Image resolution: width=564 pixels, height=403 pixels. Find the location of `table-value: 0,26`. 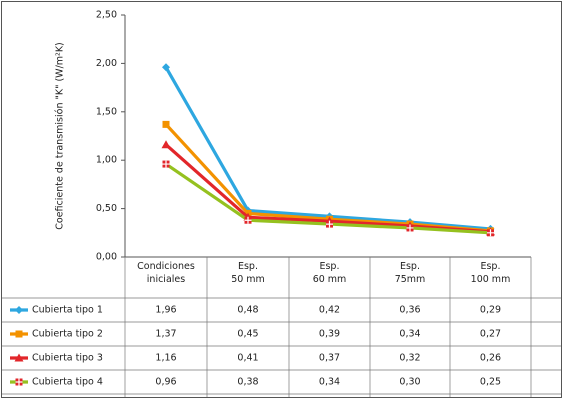

table-value: 0,26 is located at coordinates (490, 358).